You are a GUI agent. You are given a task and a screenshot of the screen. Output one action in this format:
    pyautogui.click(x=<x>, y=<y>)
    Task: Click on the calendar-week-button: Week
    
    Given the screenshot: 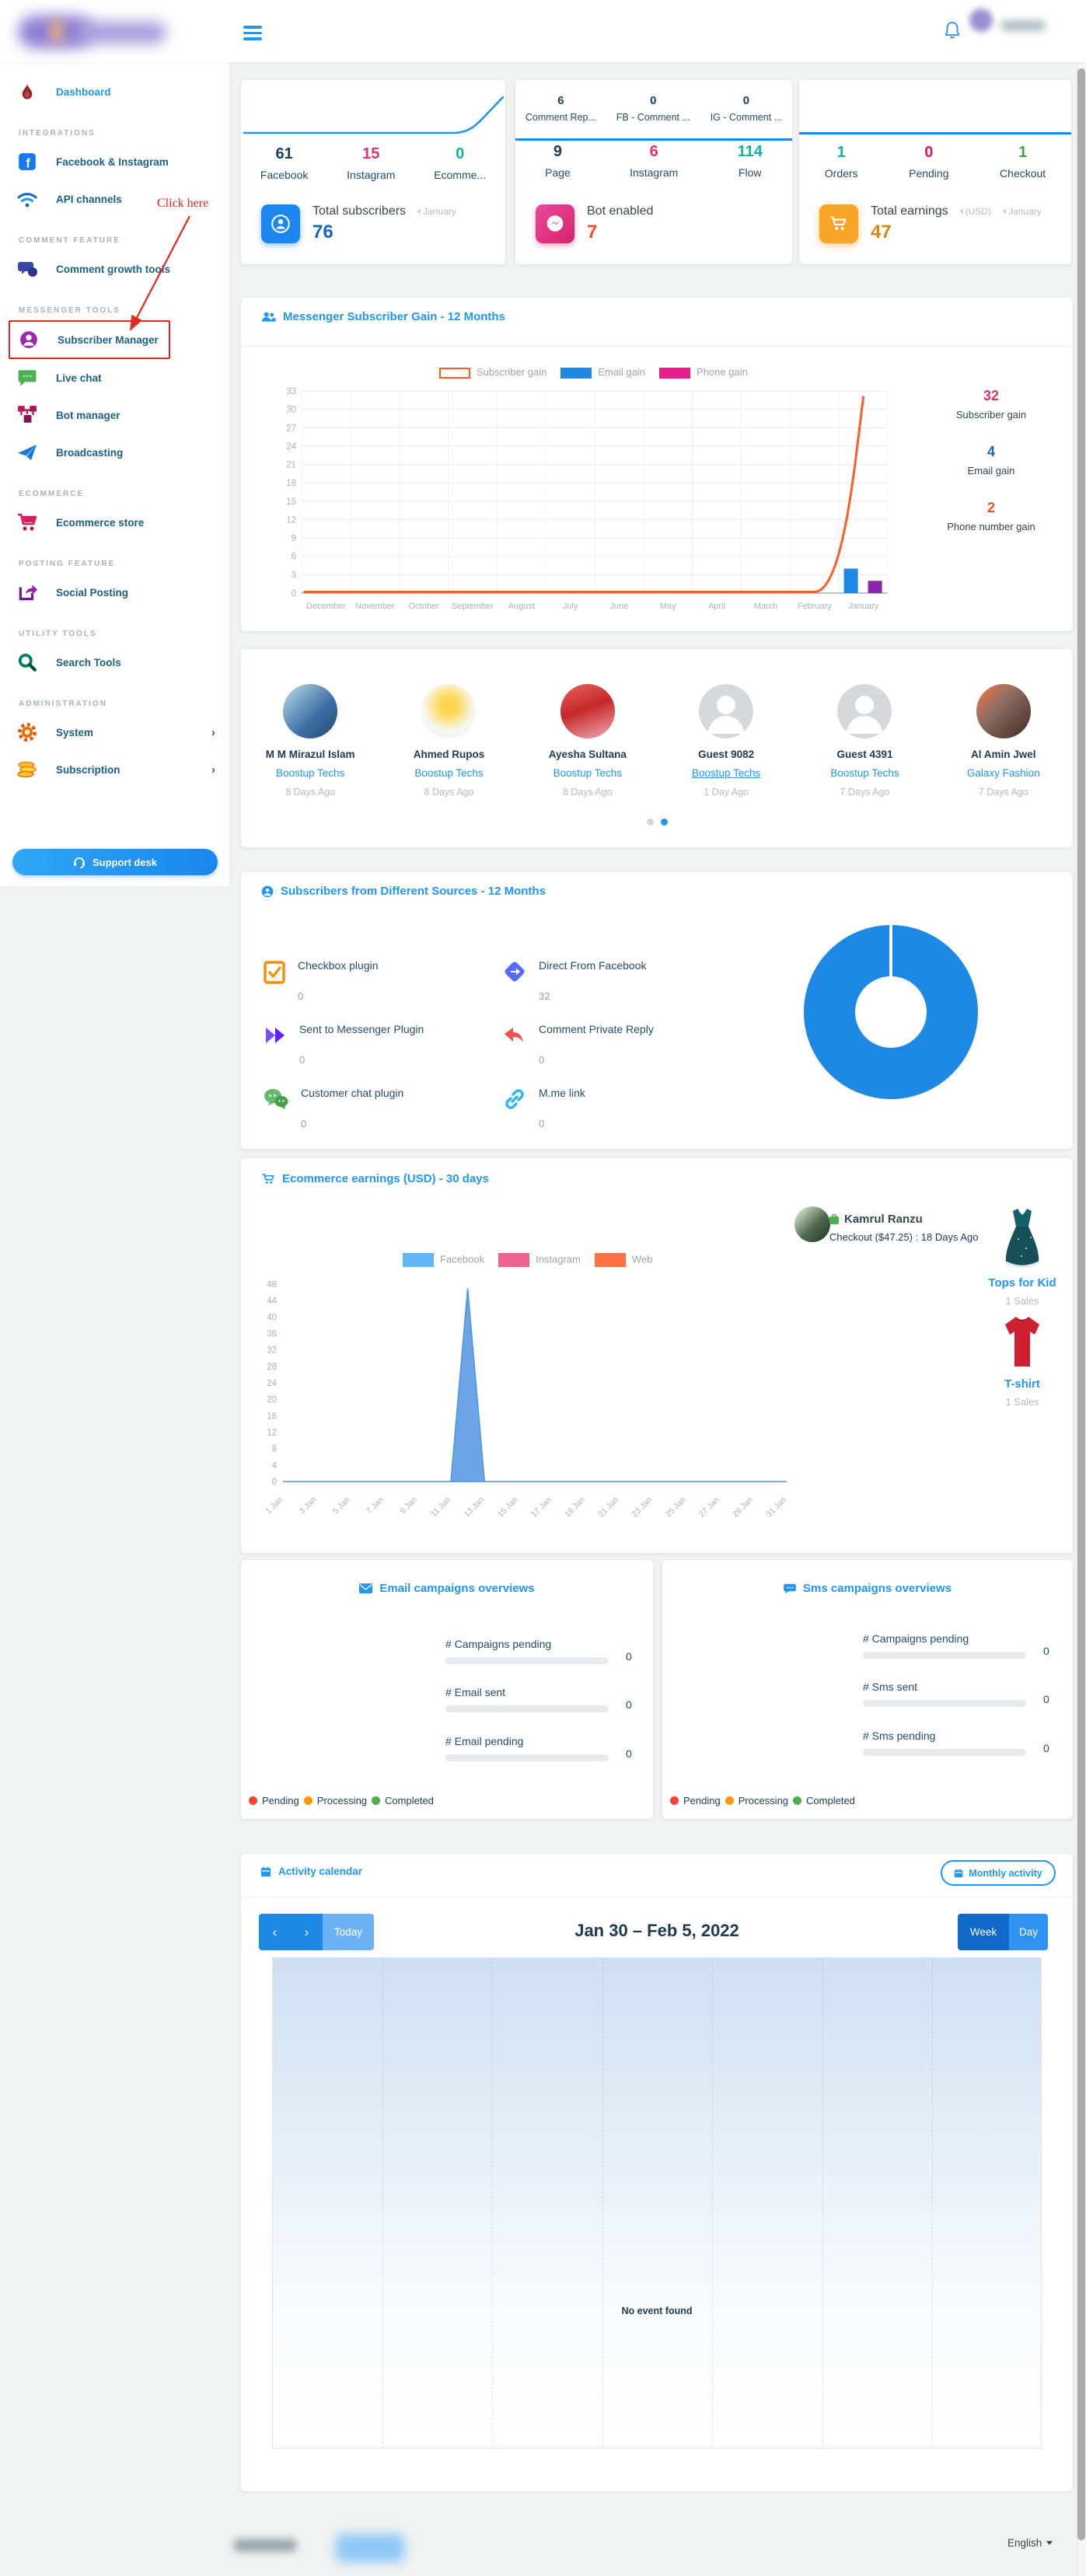 What is the action you would take?
    pyautogui.click(x=984, y=1932)
    